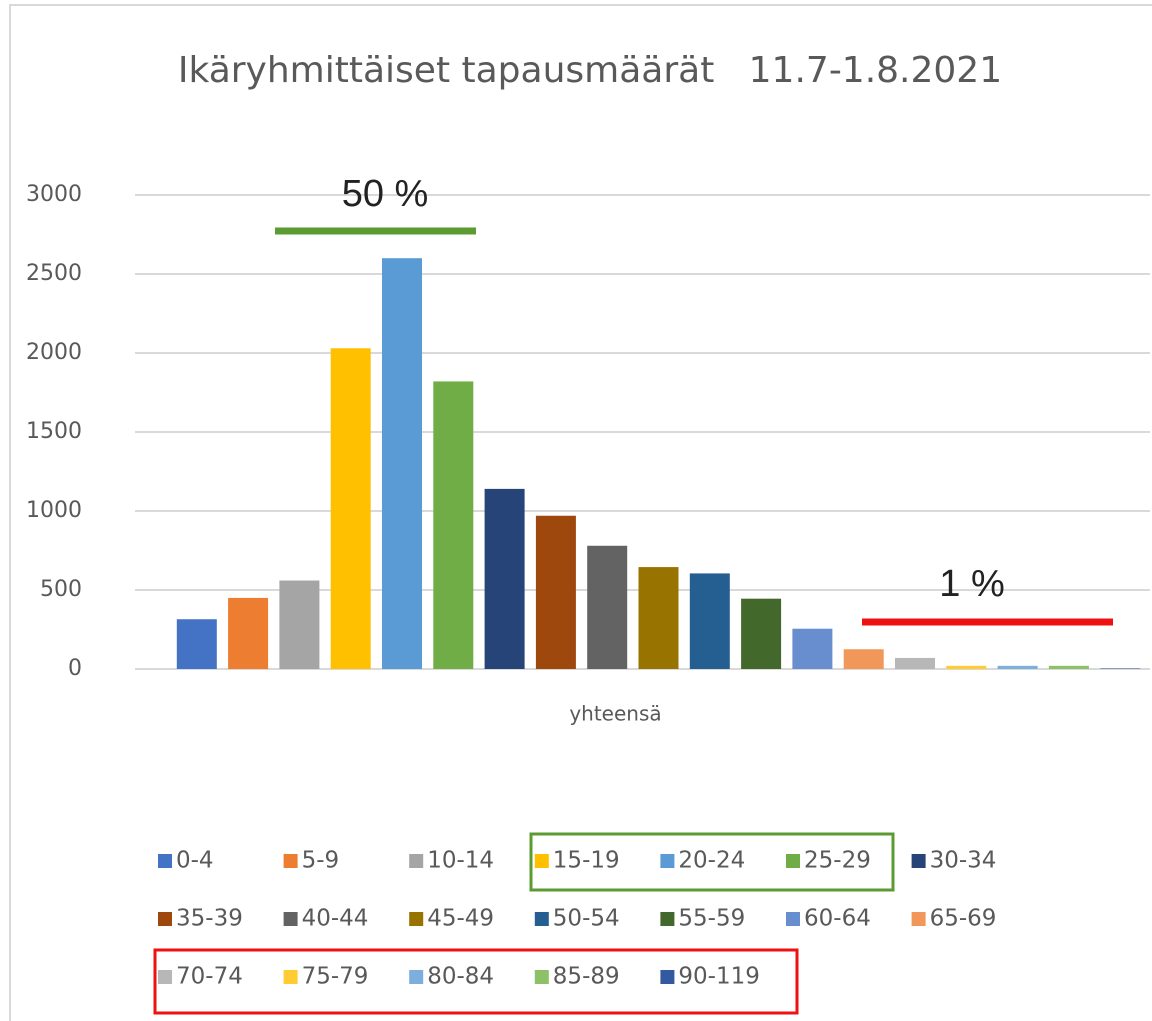 The image size is (1152, 1021). Describe the element at coordinates (837, 861) in the screenshot. I see `legend-label: 25-29` at that location.